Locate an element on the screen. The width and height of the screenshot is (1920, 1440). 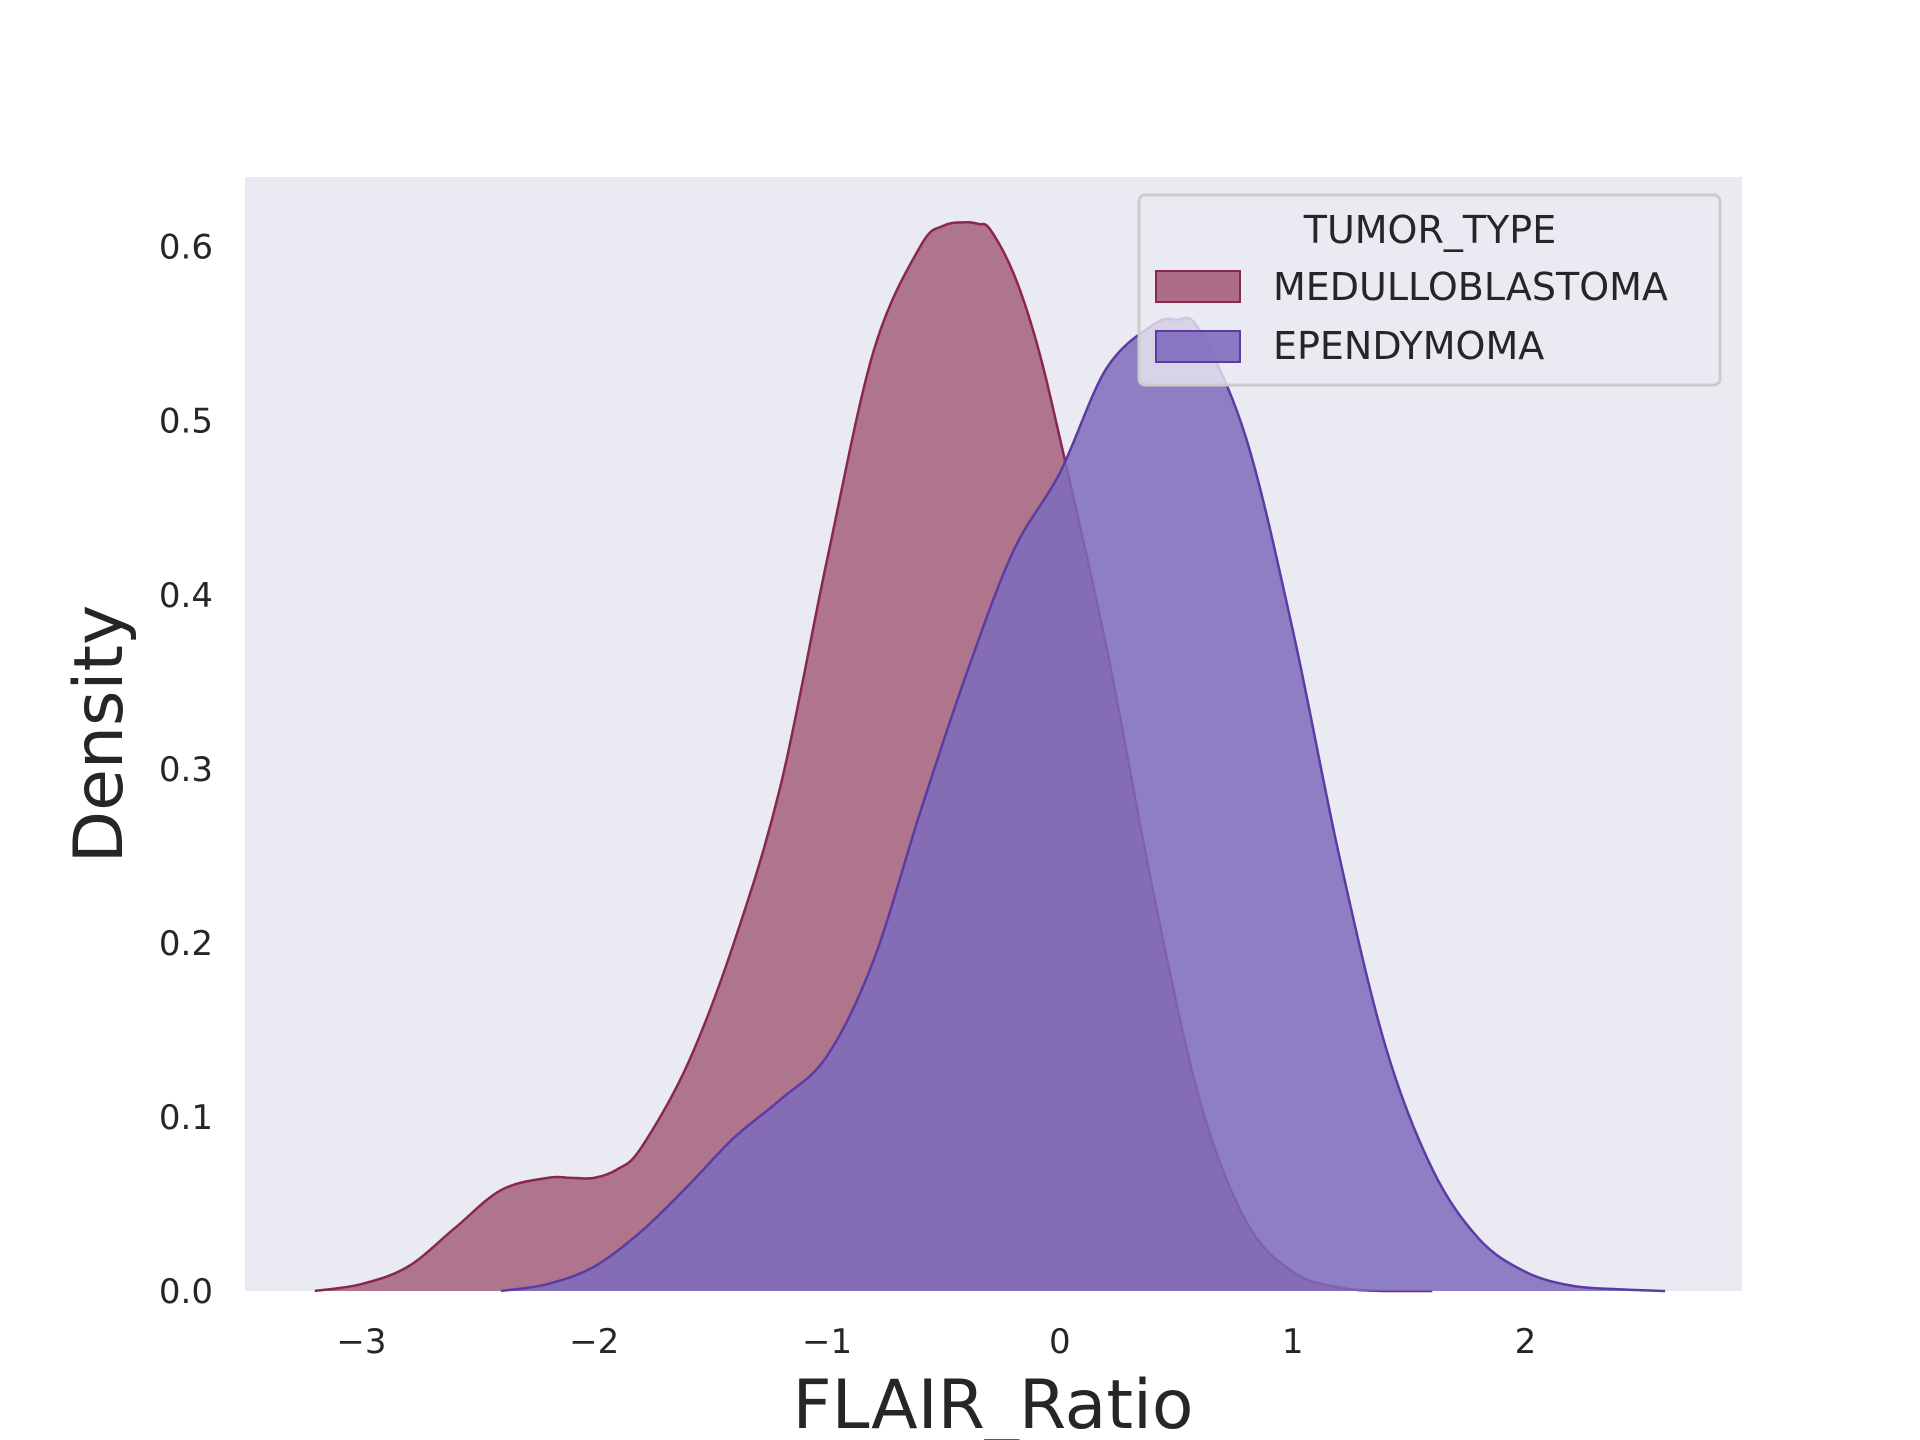
x-tick-label: 0 is located at coordinates (1060, 1342).